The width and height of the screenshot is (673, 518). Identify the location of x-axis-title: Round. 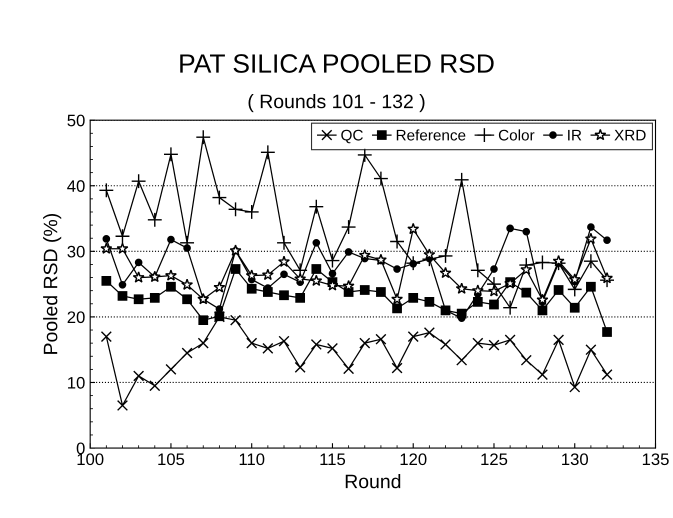
(373, 481).